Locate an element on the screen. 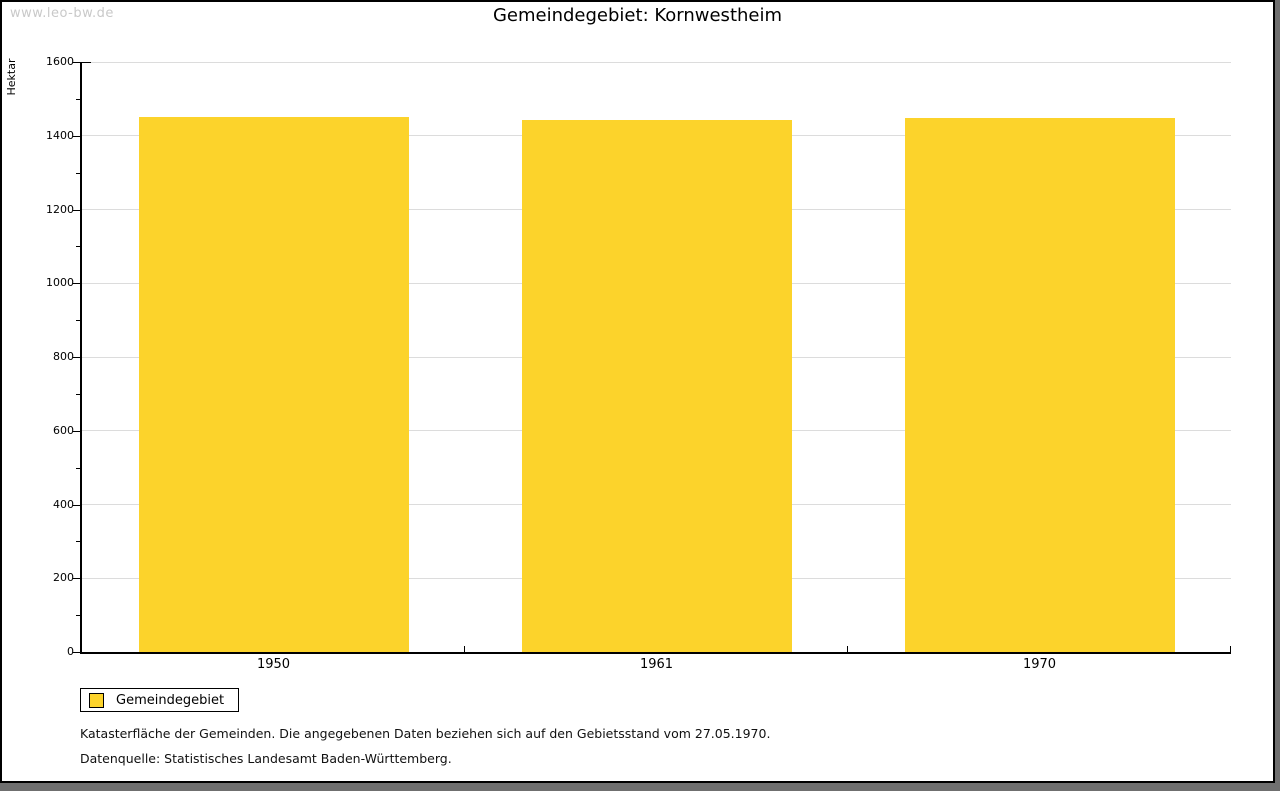 This screenshot has width=1280, height=791. x-axis-line is located at coordinates (655, 653).